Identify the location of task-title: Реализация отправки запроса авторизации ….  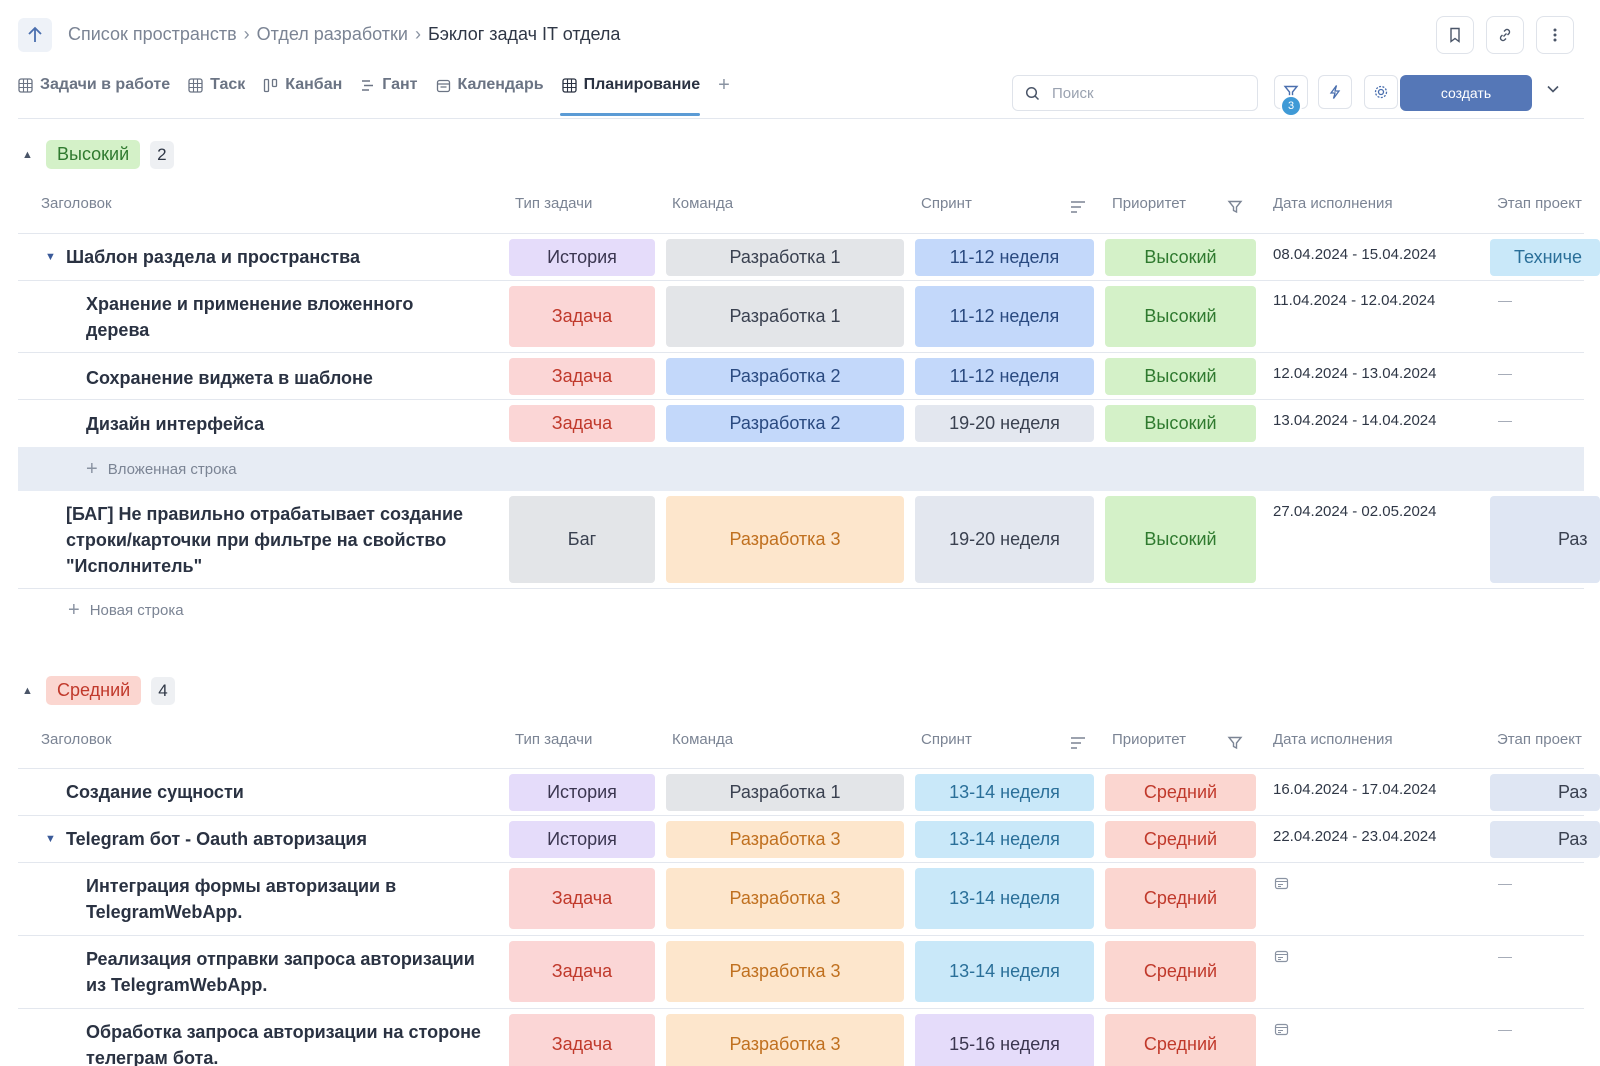
(280, 972).